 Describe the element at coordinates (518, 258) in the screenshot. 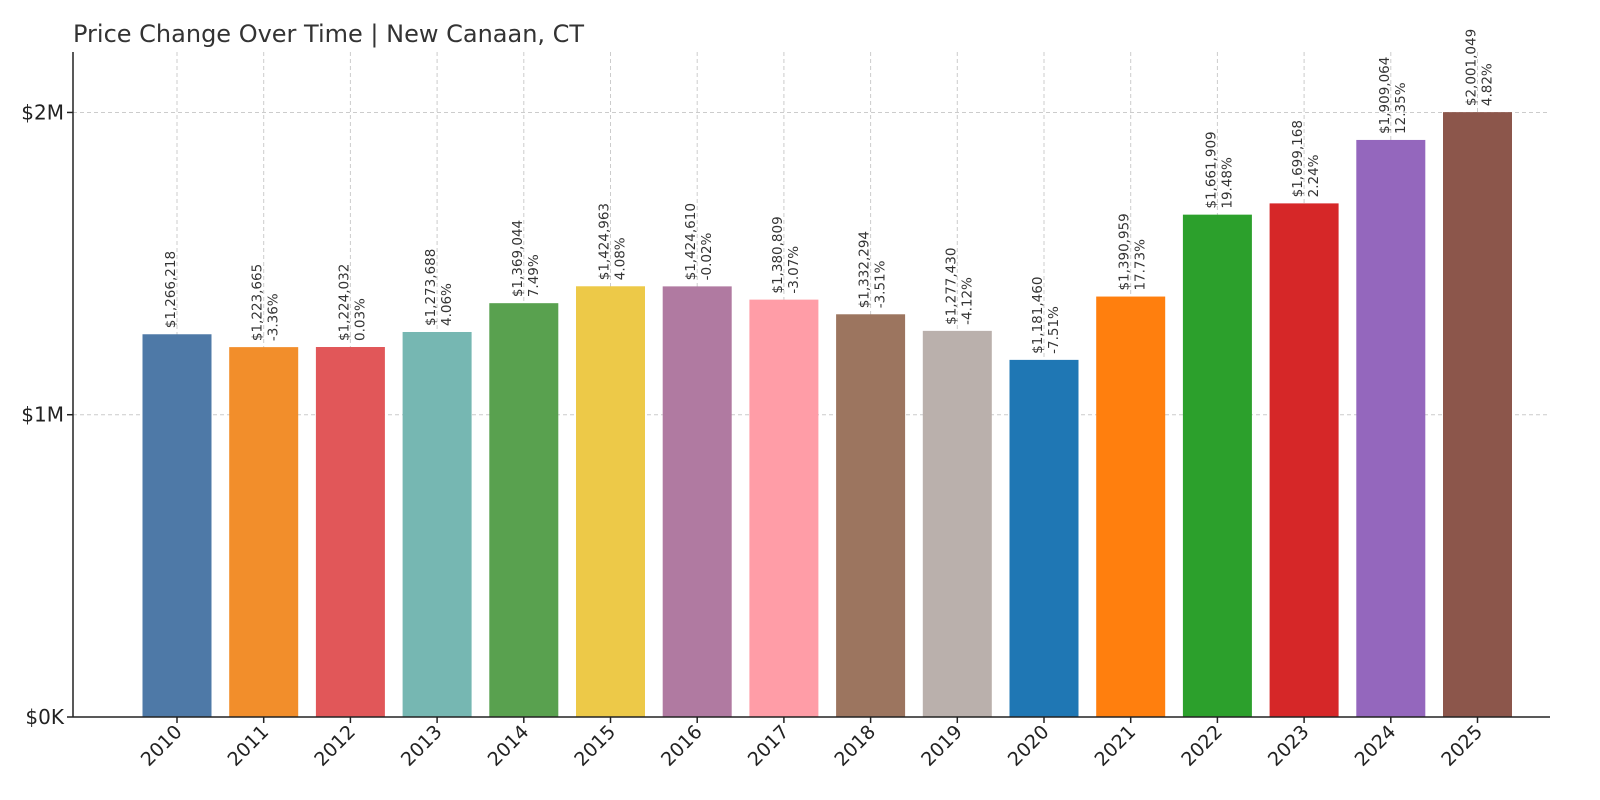

I see `bar-value-label: $1,369,044` at that location.